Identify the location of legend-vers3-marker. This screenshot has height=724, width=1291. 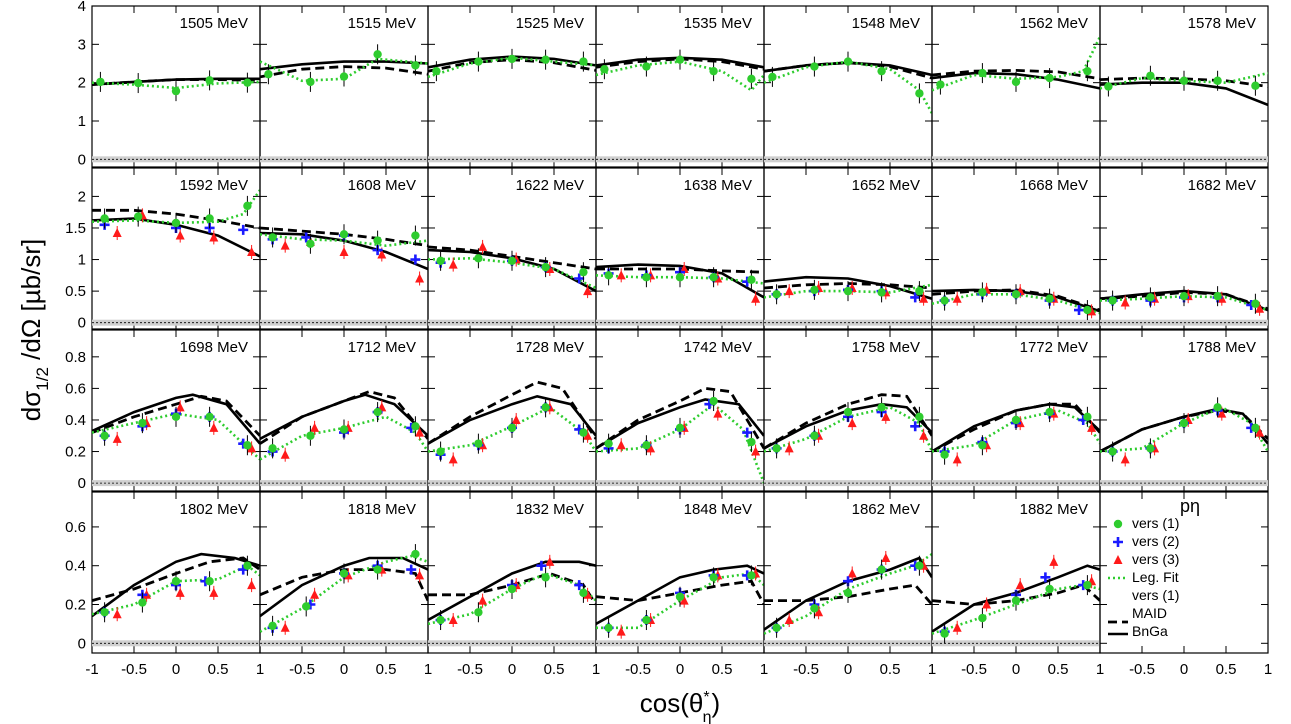
(1118, 559).